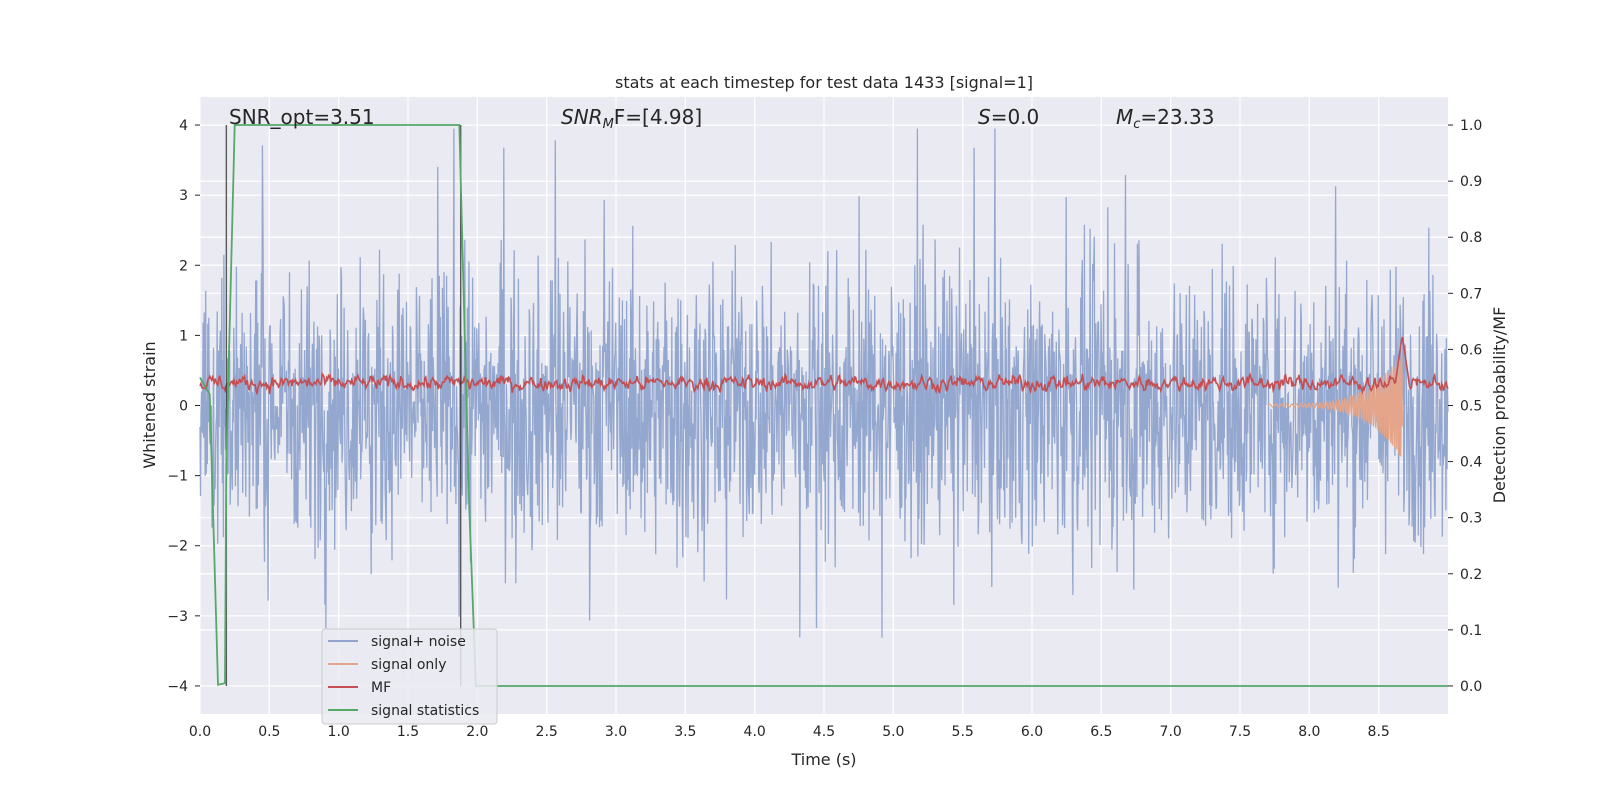  Describe the element at coordinates (1008, 117) in the screenshot. I see `annotation-s: S=0.0` at that location.